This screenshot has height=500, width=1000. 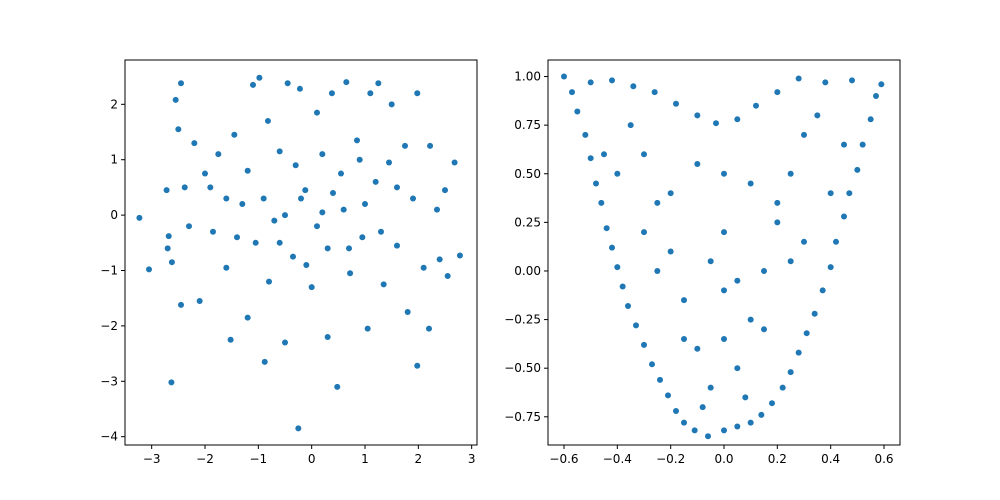 What do you see at coordinates (419, 459) in the screenshot?
I see `x-tick-label: 2` at bounding box center [419, 459].